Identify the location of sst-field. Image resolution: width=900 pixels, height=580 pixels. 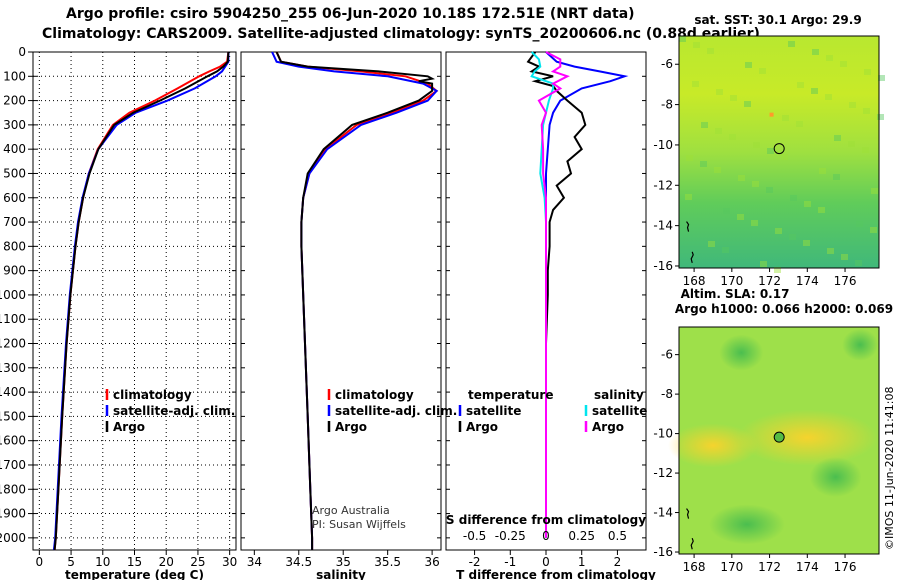
(779, 152).